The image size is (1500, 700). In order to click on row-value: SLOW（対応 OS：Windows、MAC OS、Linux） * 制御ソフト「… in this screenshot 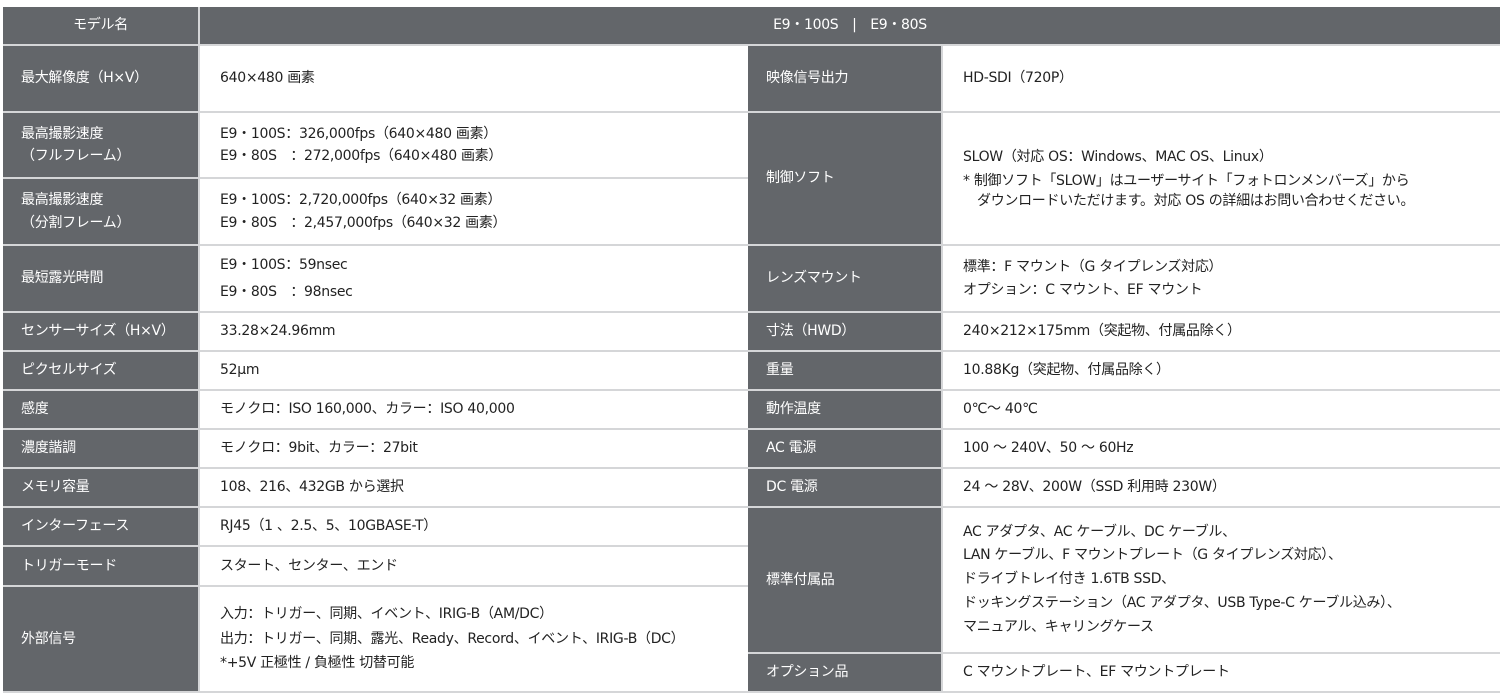, I will do `click(1221, 179)`.